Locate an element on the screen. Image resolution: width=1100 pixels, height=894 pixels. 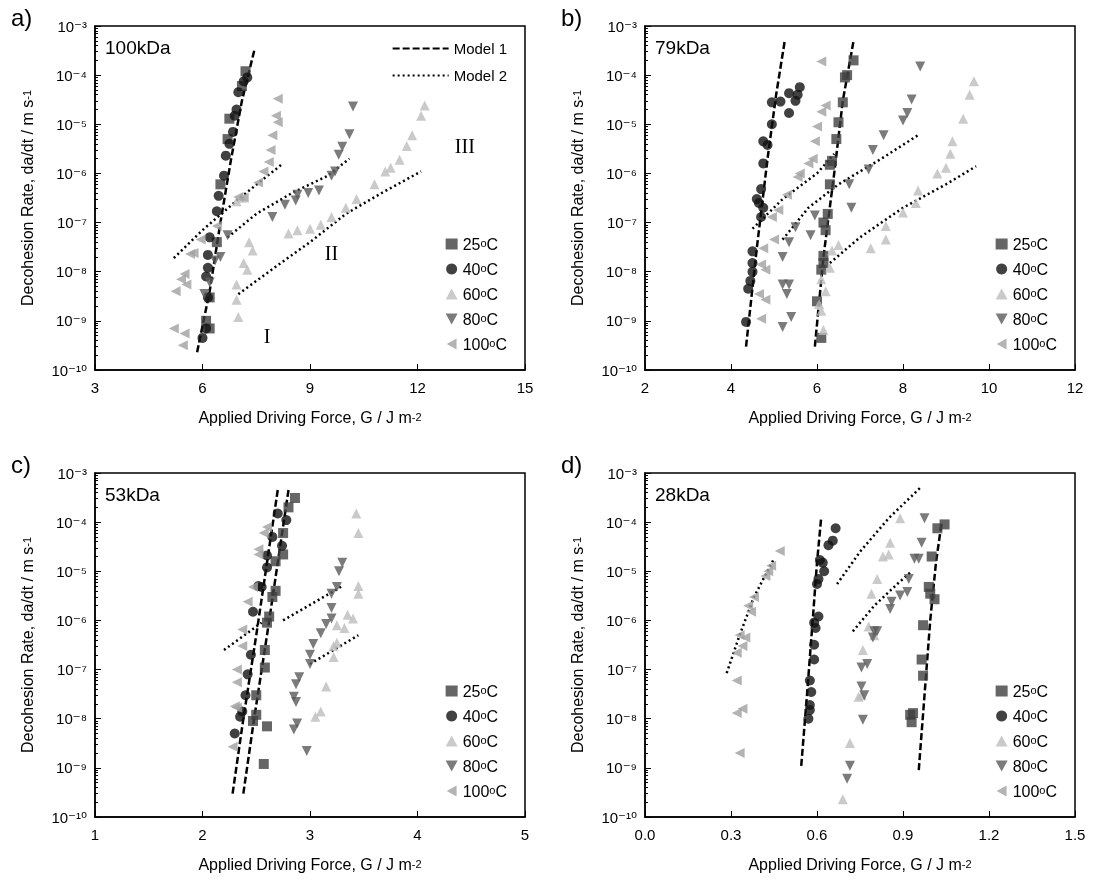
chart-title: c) is located at coordinates (21, 464).